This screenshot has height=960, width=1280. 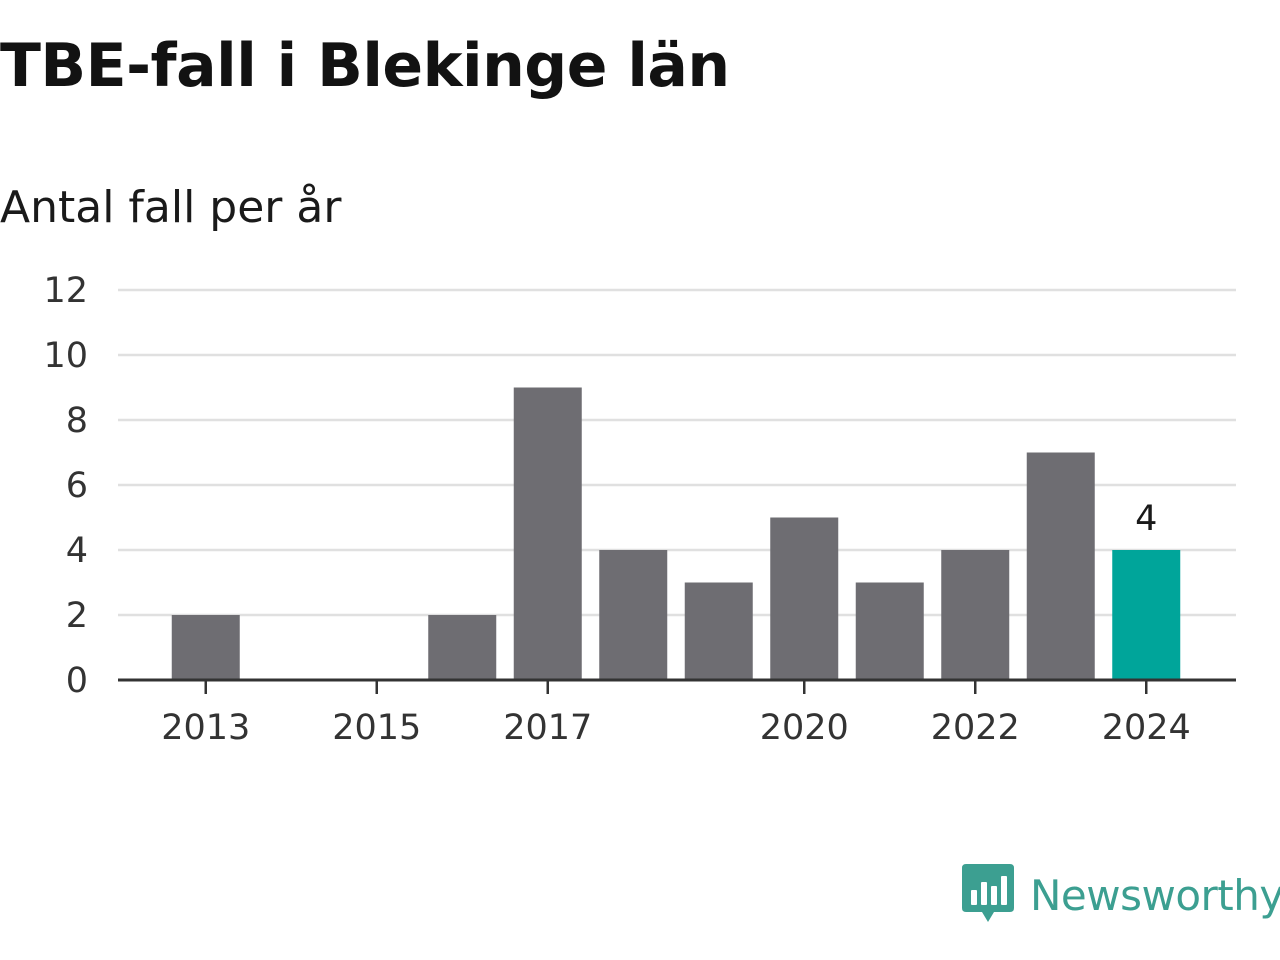 I want to click on bar-2016, so click(x=462, y=647).